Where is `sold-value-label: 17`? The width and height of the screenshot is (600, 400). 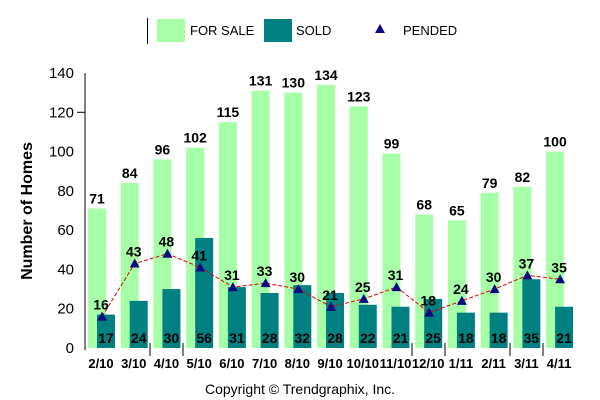 sold-value-label: 17 is located at coordinates (106, 338).